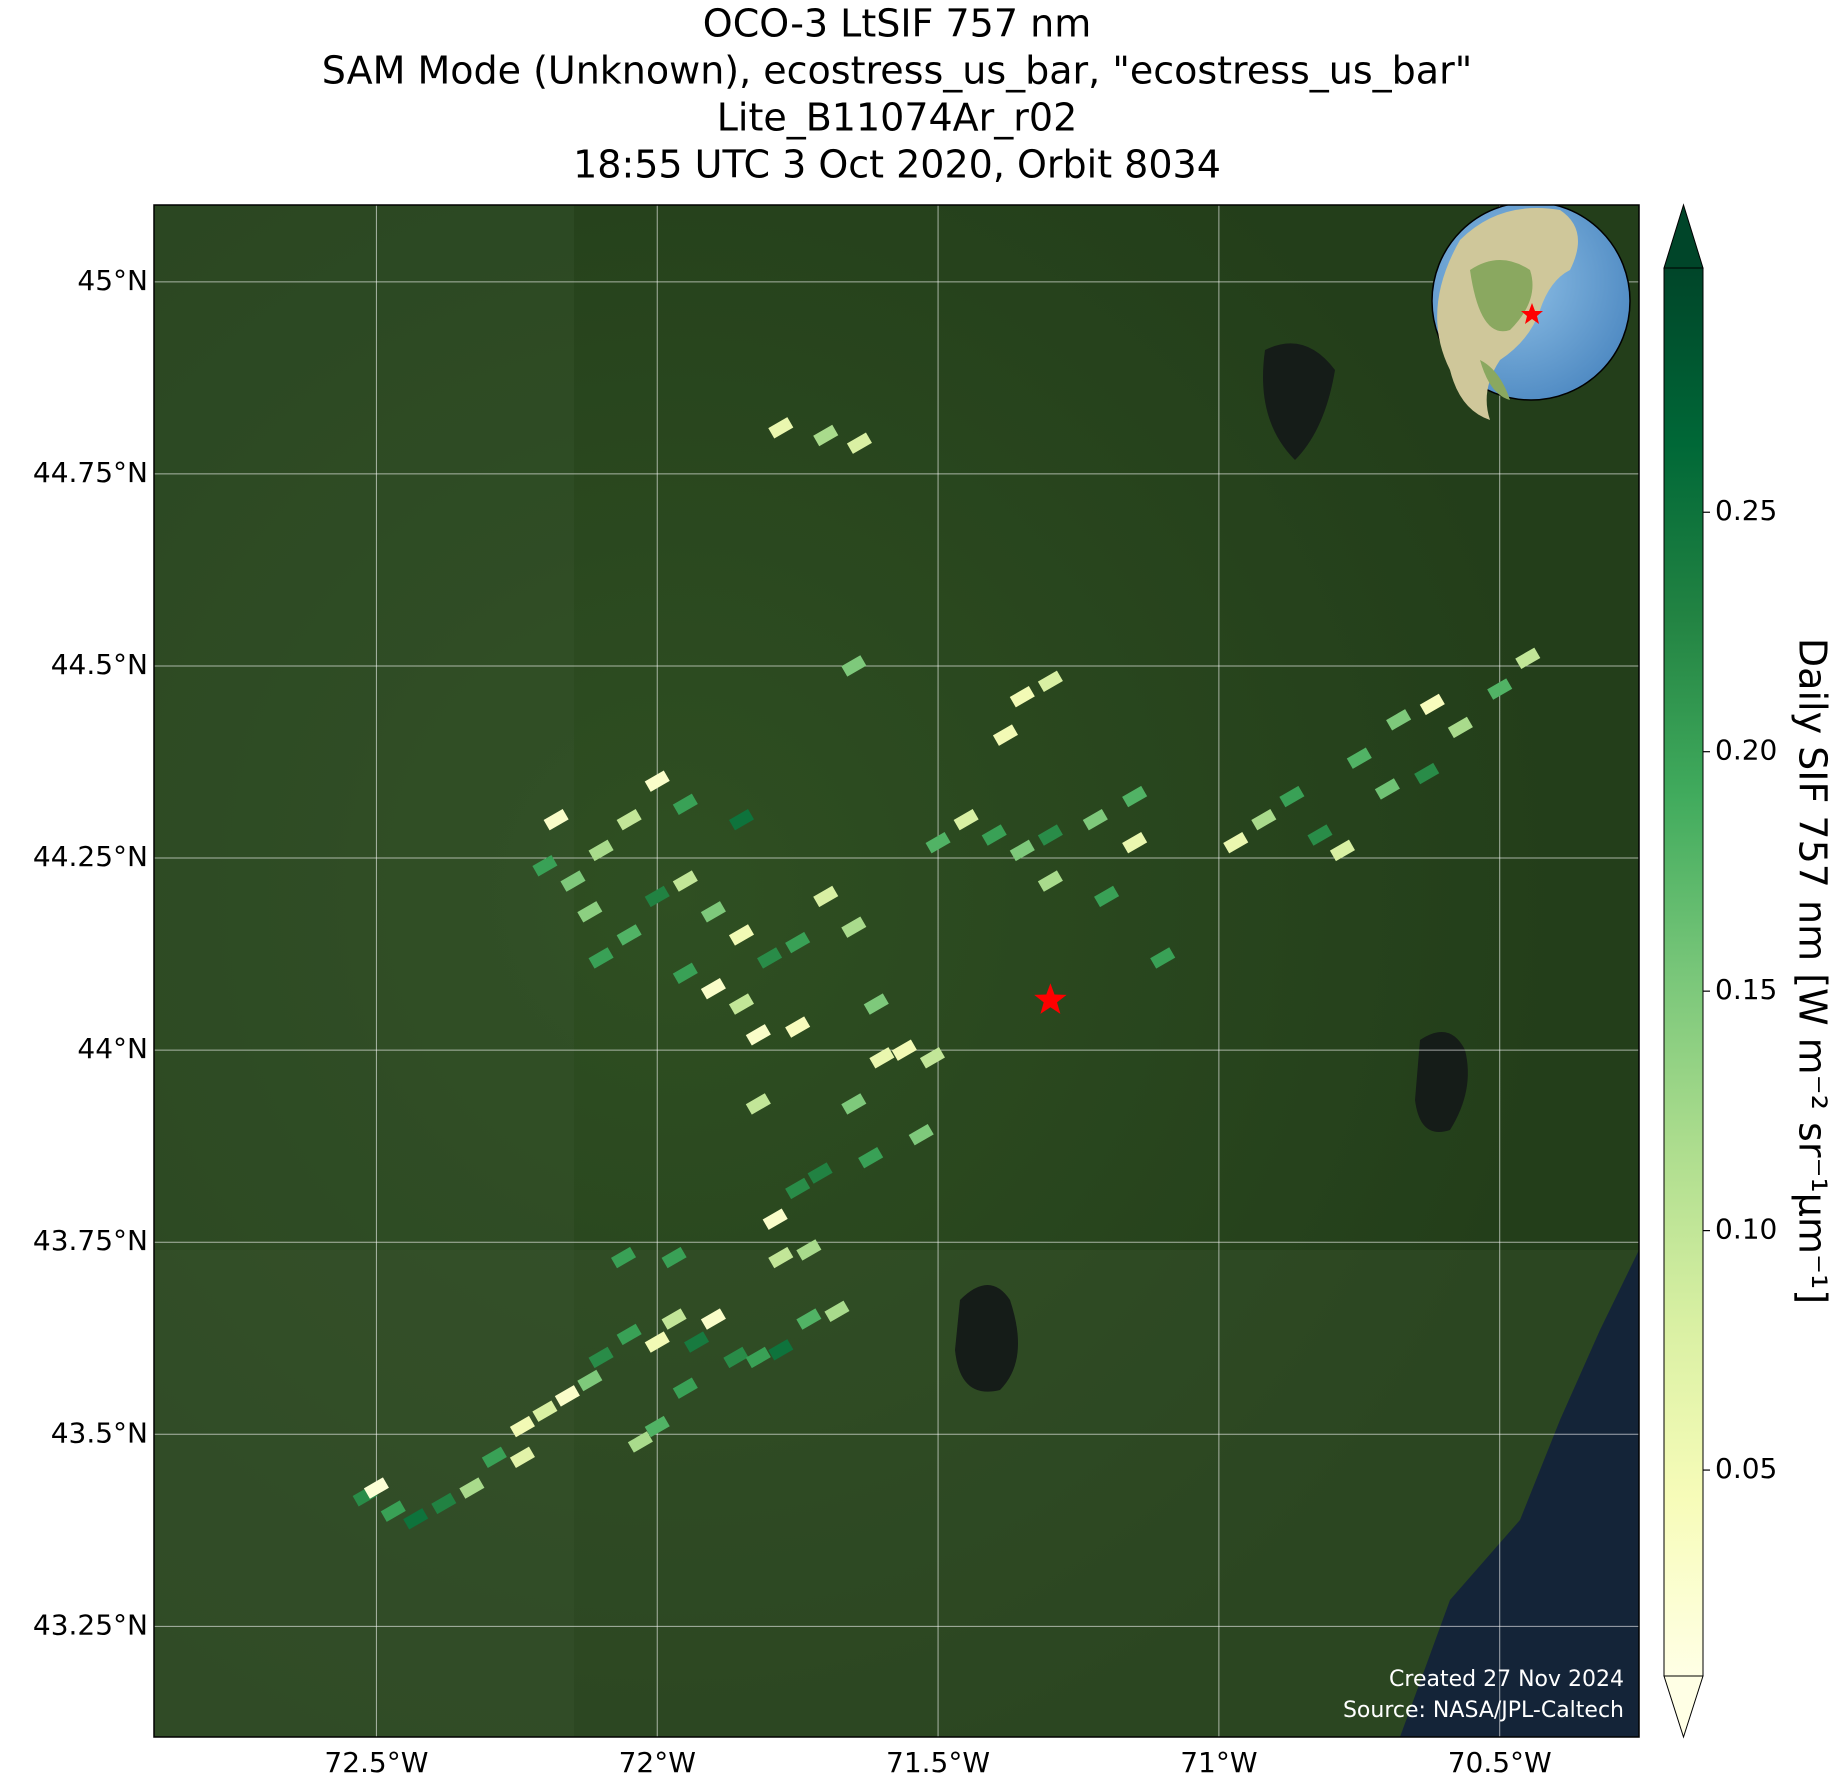  I want to click on lake, so click(986, 1338).